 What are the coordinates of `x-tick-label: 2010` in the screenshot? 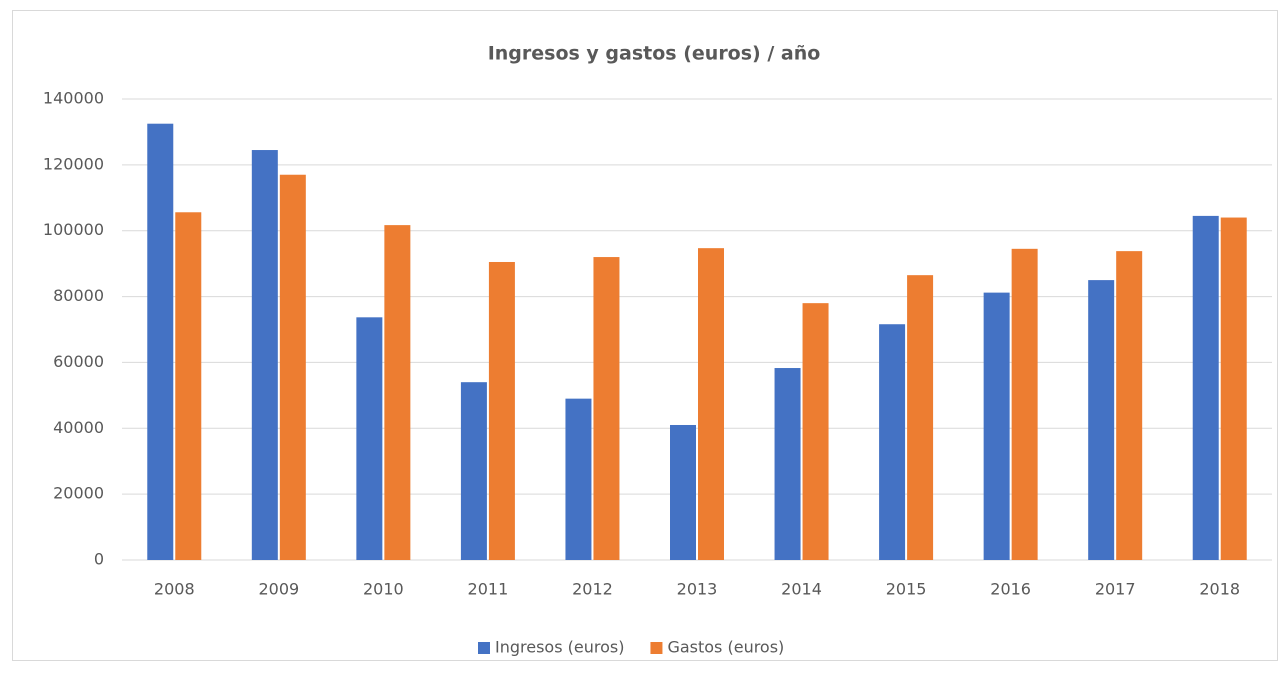 It's located at (383, 589).